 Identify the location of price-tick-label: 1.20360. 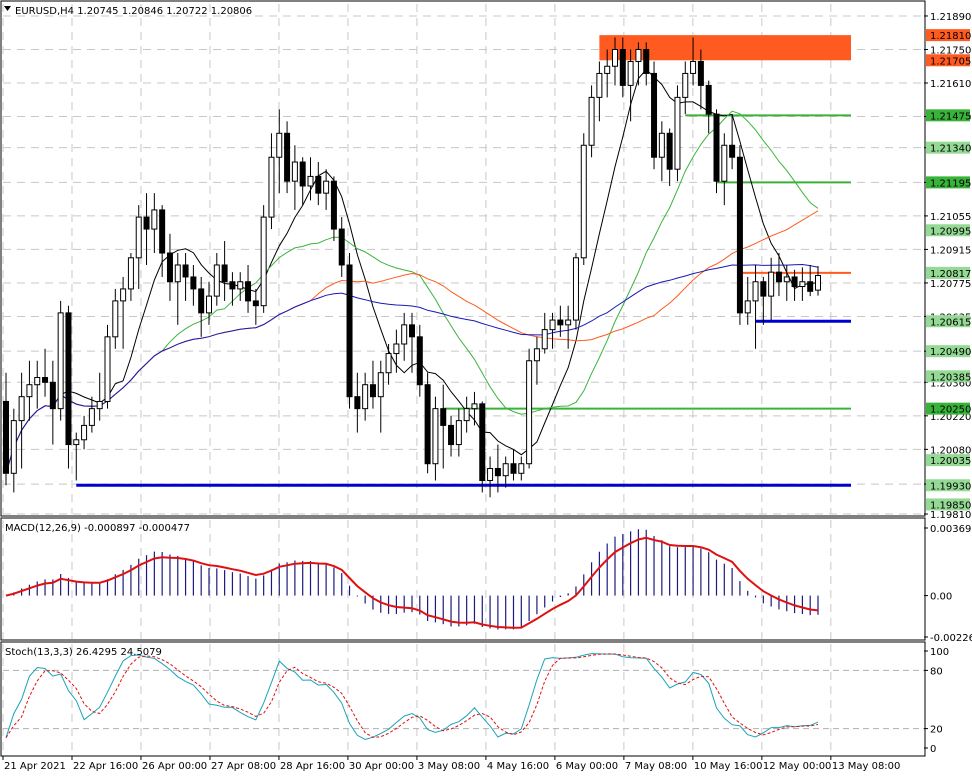
(950, 383).